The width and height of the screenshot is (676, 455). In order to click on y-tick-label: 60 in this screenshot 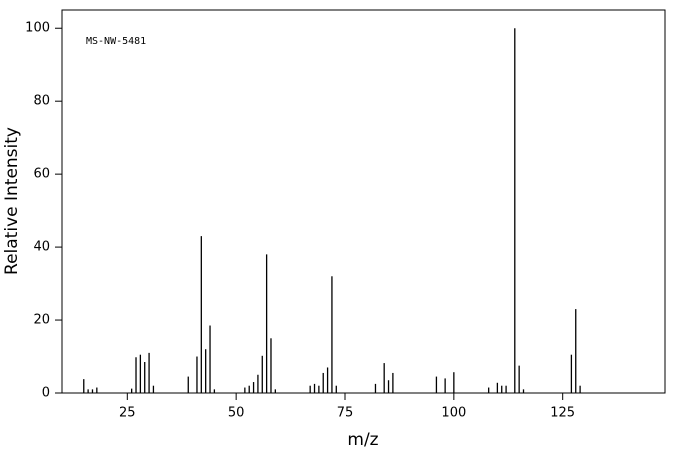, I will do `click(41, 174)`.